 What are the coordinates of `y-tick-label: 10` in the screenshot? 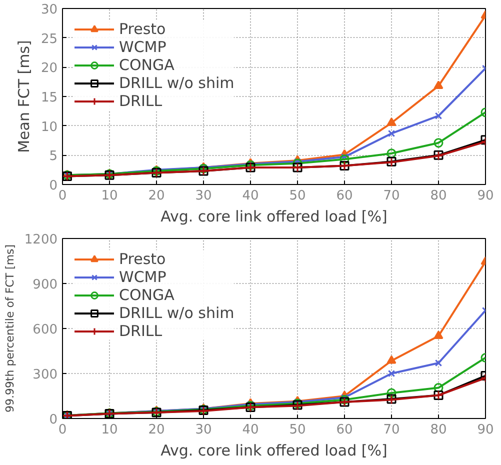 It's located at (49, 127).